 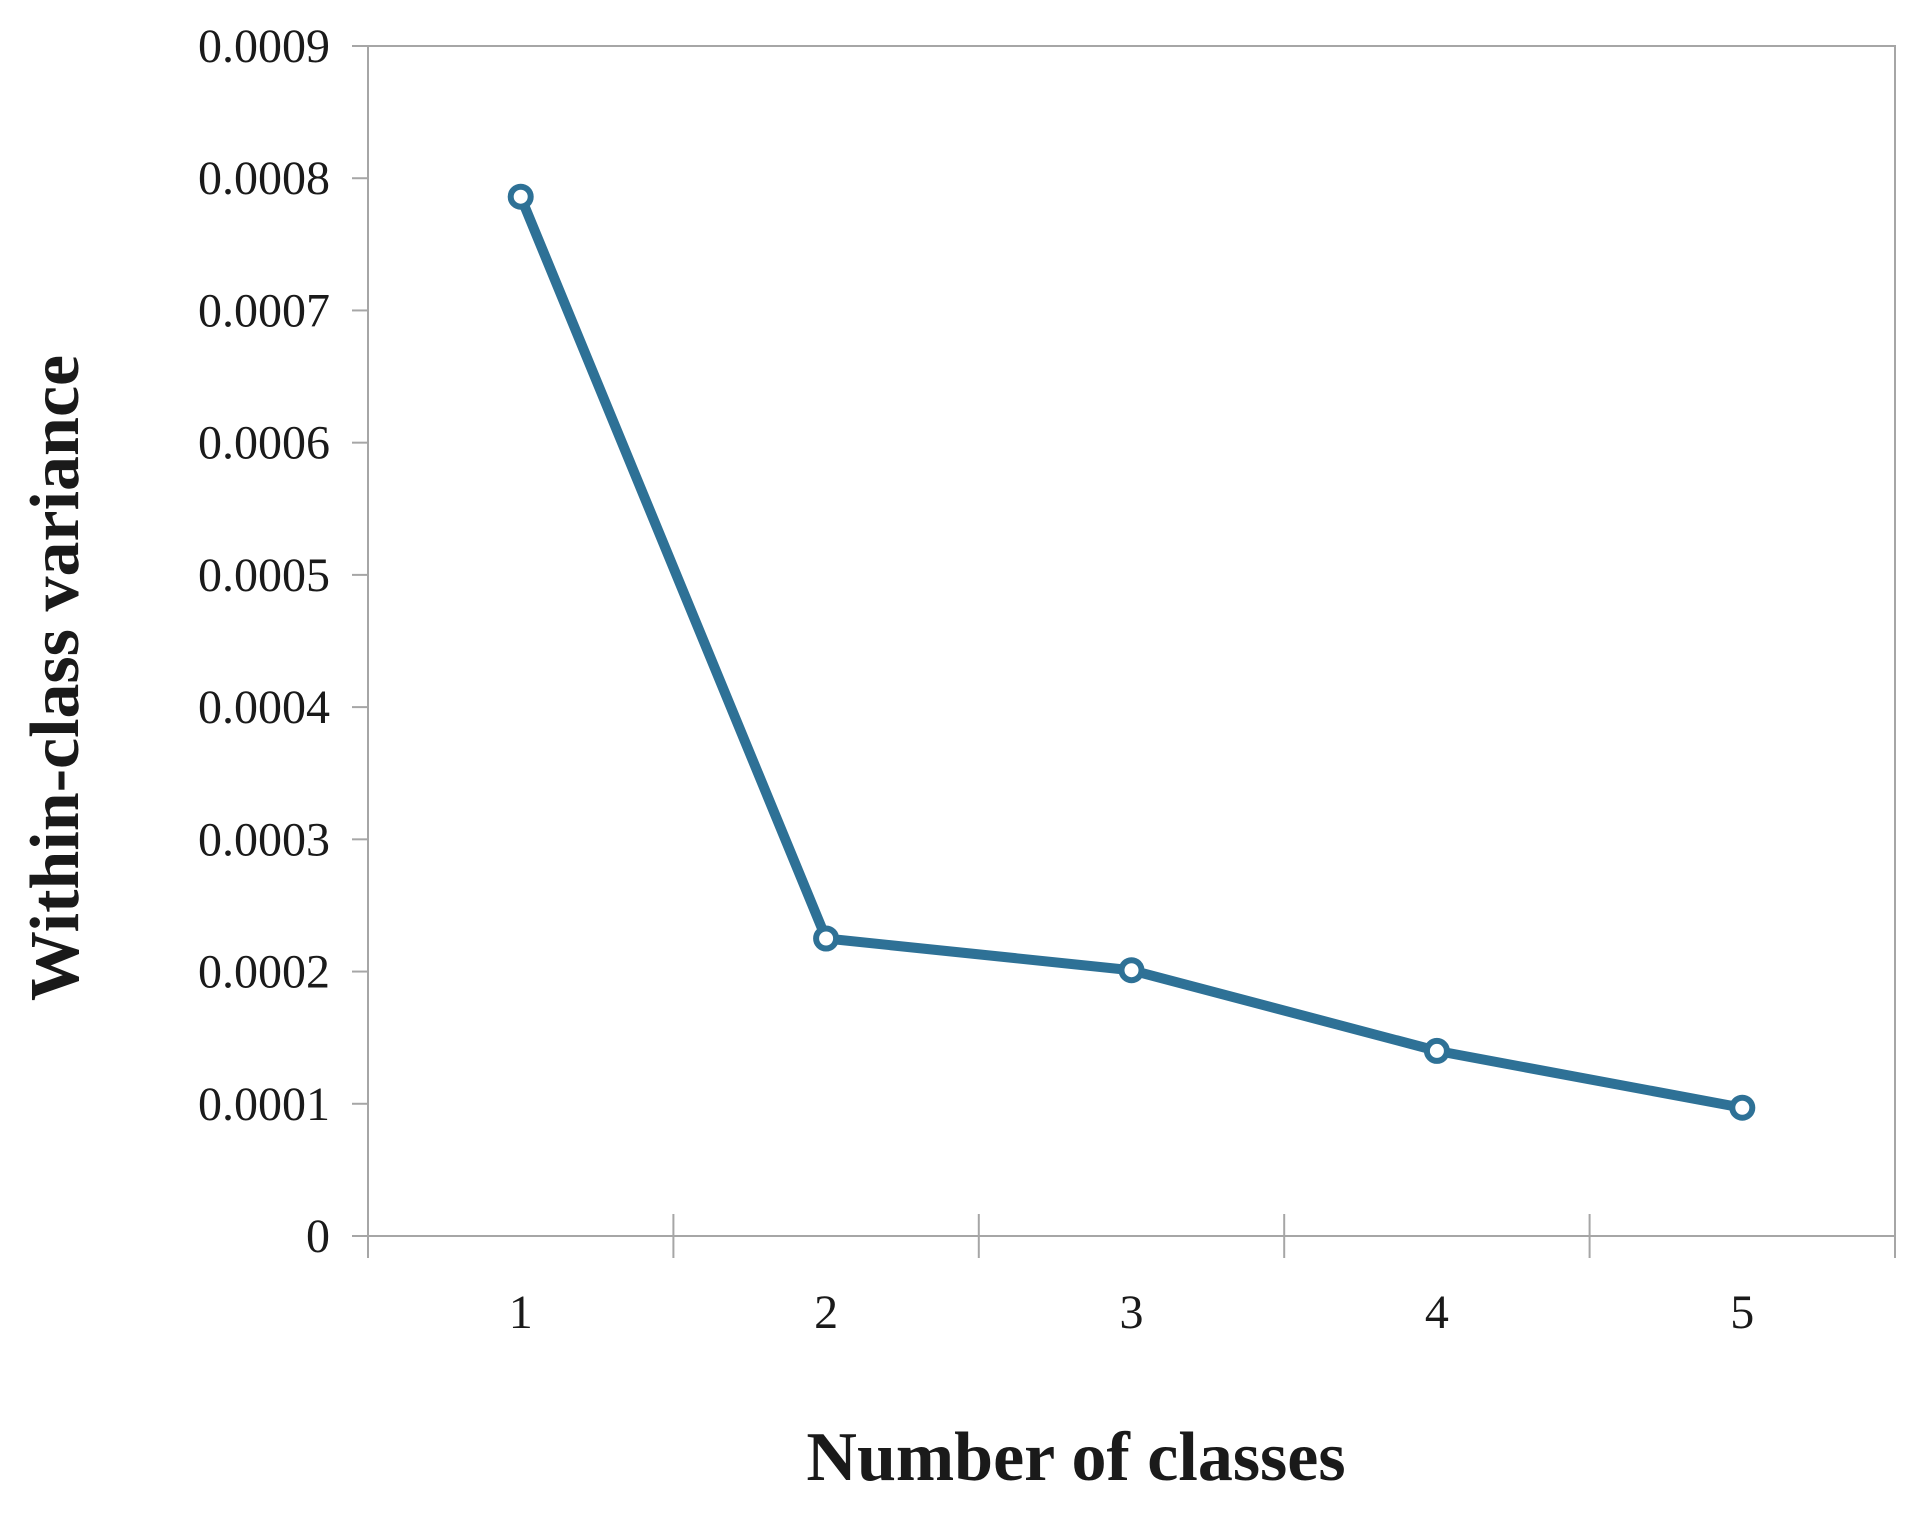 What do you see at coordinates (264, 310) in the screenshot?
I see `y-tick-label: 0.0007` at bounding box center [264, 310].